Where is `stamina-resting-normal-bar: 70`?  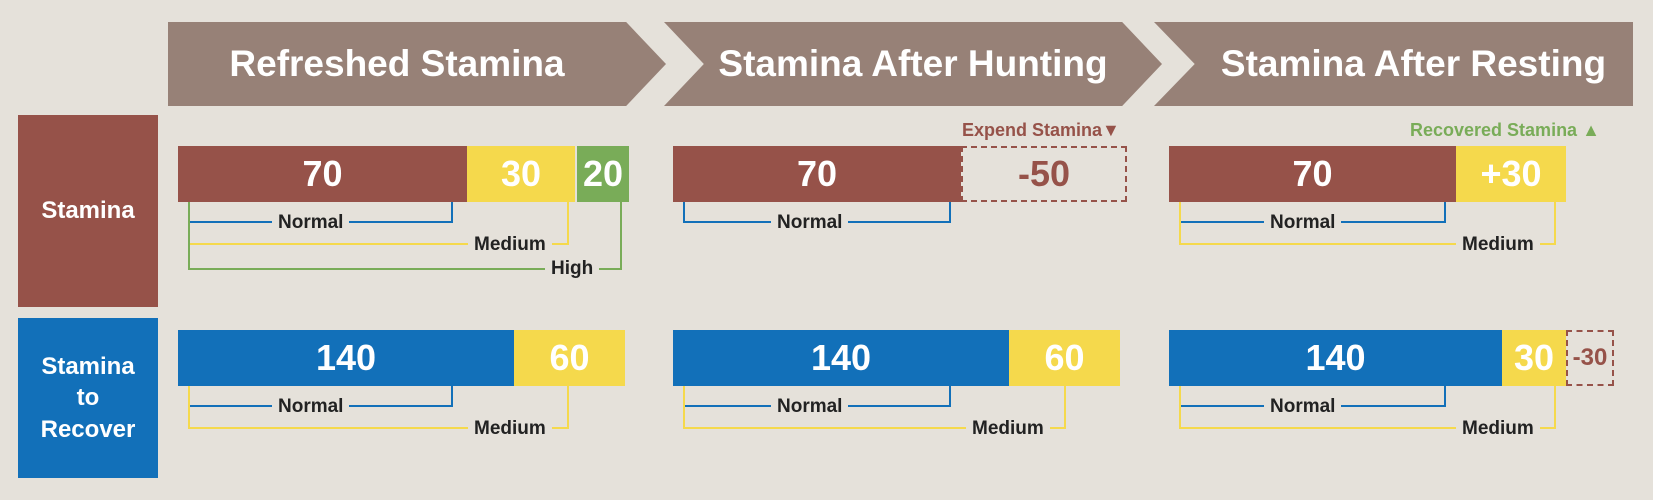
stamina-resting-normal-bar: 70 is located at coordinates (1312, 174).